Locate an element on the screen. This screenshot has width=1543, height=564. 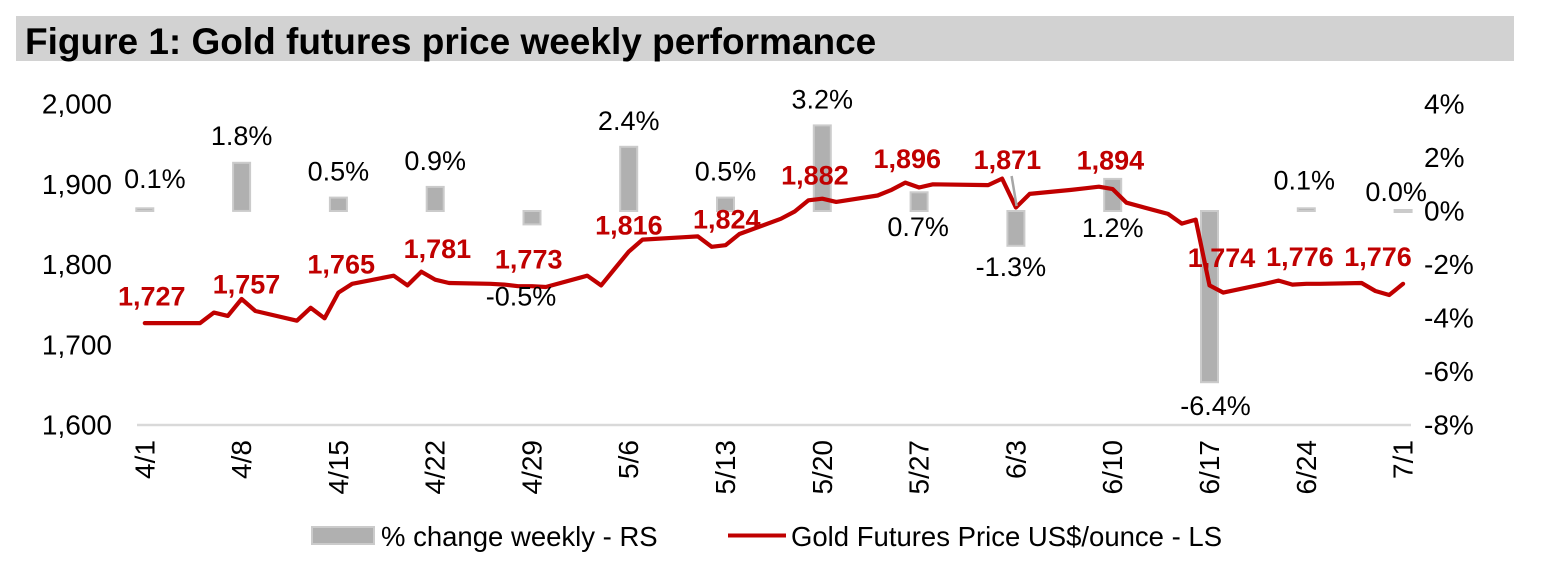
price-label: 1,896 is located at coordinates (908, 159).